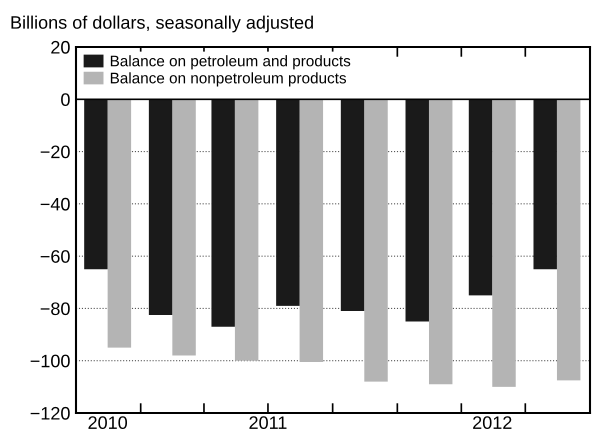 This screenshot has width=612, height=435. Describe the element at coordinates (55, 152) in the screenshot. I see `y-tick-label: −20` at that location.